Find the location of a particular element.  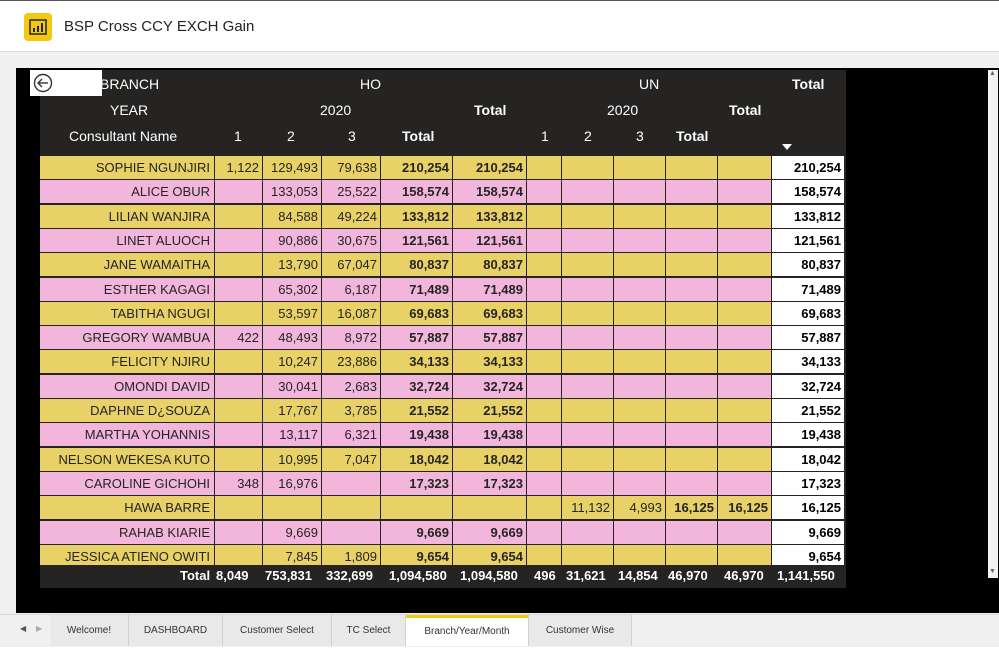

value-cell: 8,972 is located at coordinates (351, 337).